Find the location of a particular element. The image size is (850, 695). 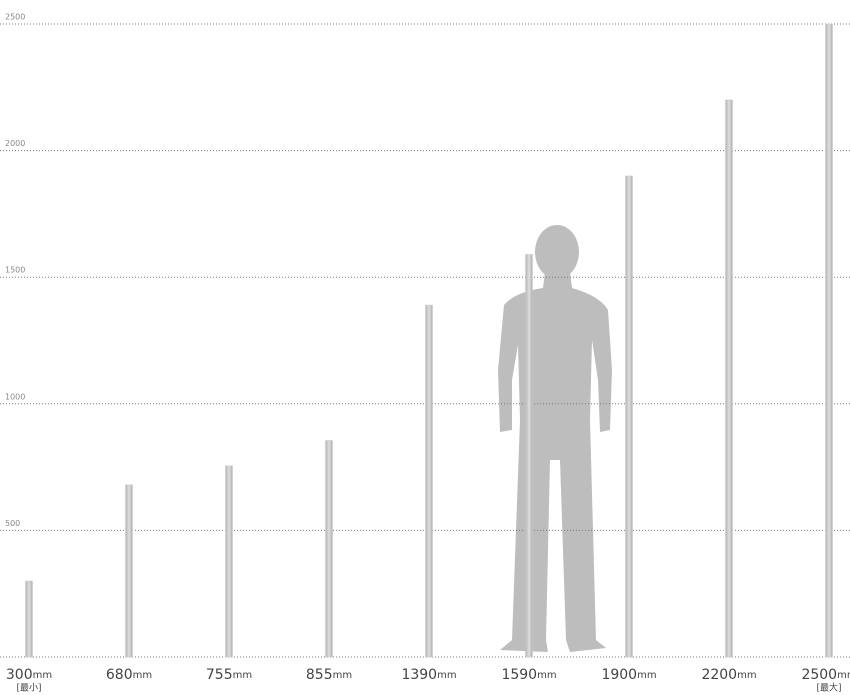

x-tick-label: 1590mm is located at coordinates (528, 675).